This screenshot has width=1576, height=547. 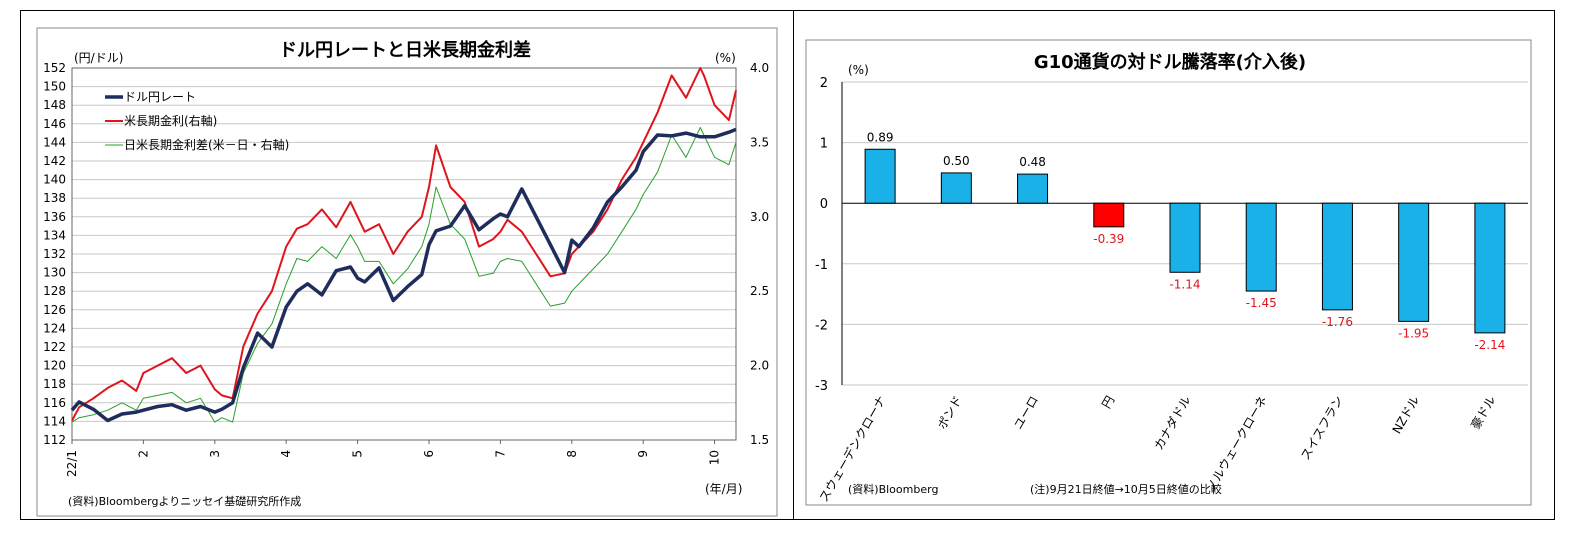 I want to click on bar-value-label: 0.50, so click(x=956, y=161).